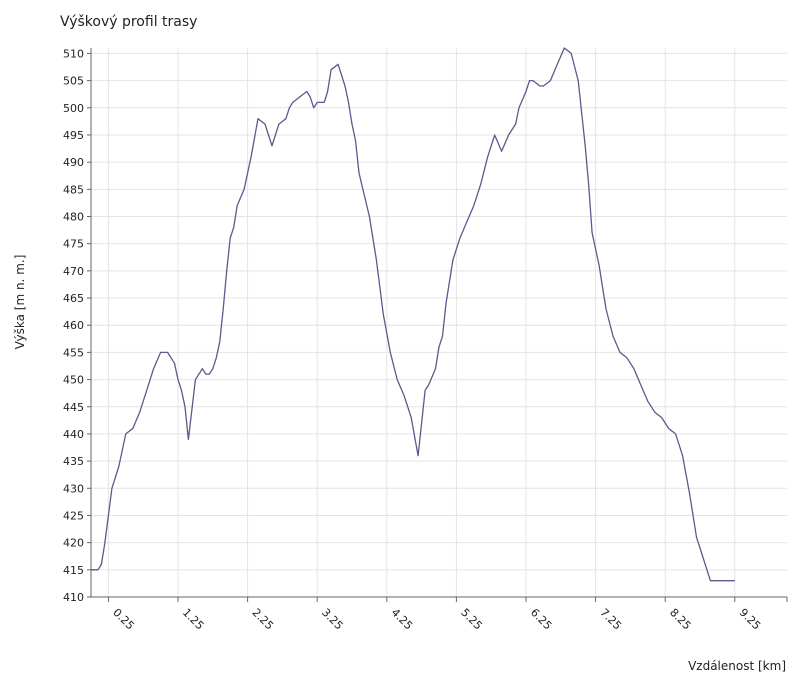  I want to click on y-tick-label: 415, so click(73, 570).